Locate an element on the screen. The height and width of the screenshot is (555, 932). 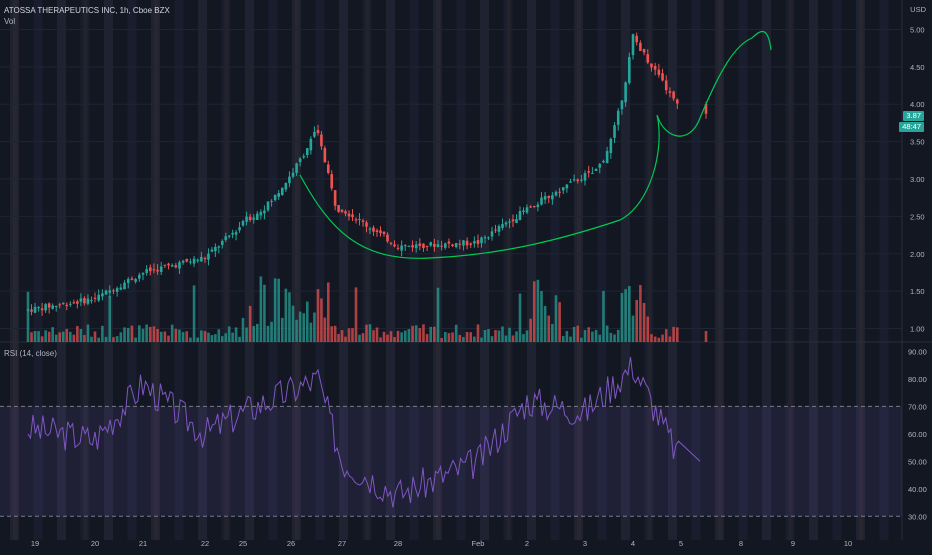
rsi-axis-tick: 30.00 is located at coordinates (917, 516).